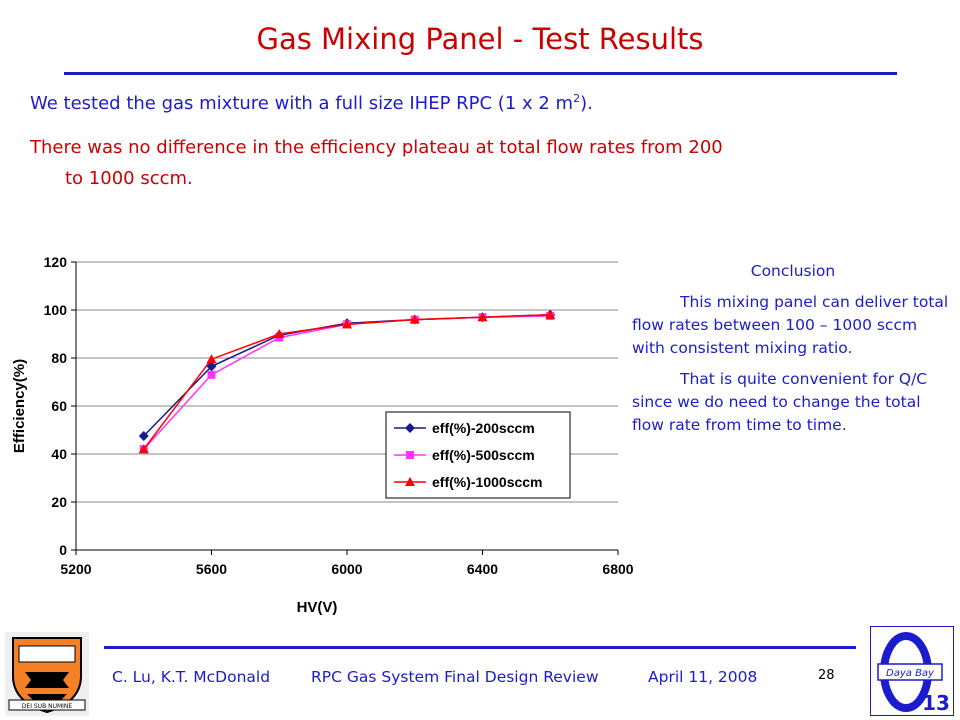  What do you see at coordinates (483, 455) in the screenshot?
I see `legend-label-1: eff(%)-500sccm` at bounding box center [483, 455].